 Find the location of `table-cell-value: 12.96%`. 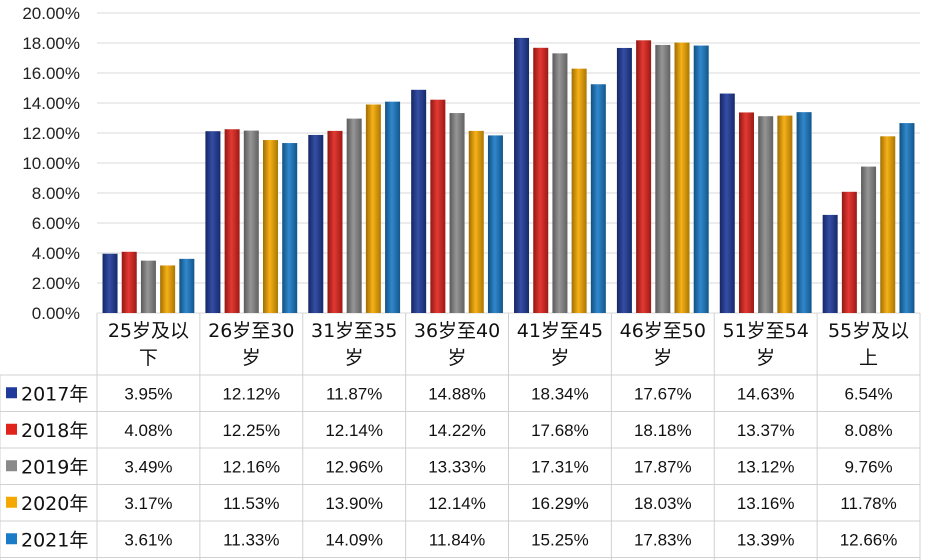

table-cell-value: 12.96% is located at coordinates (354, 466).